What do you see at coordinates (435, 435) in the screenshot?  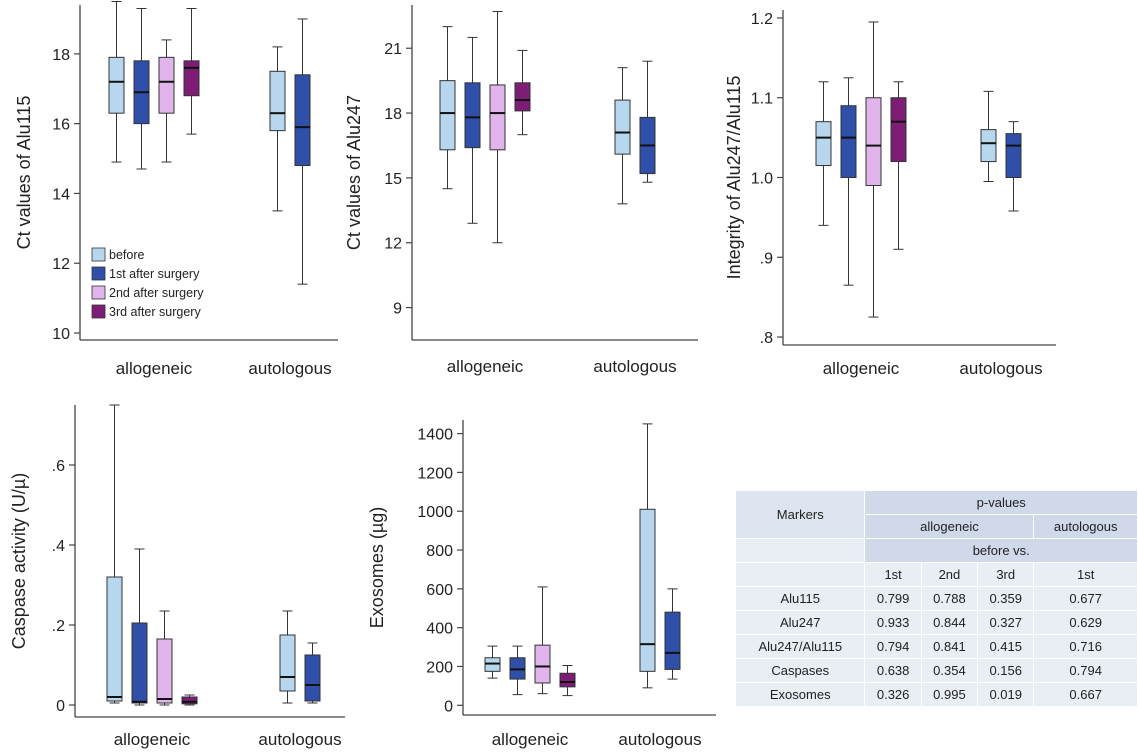 I see `y-tick-label: 1400` at bounding box center [435, 435].